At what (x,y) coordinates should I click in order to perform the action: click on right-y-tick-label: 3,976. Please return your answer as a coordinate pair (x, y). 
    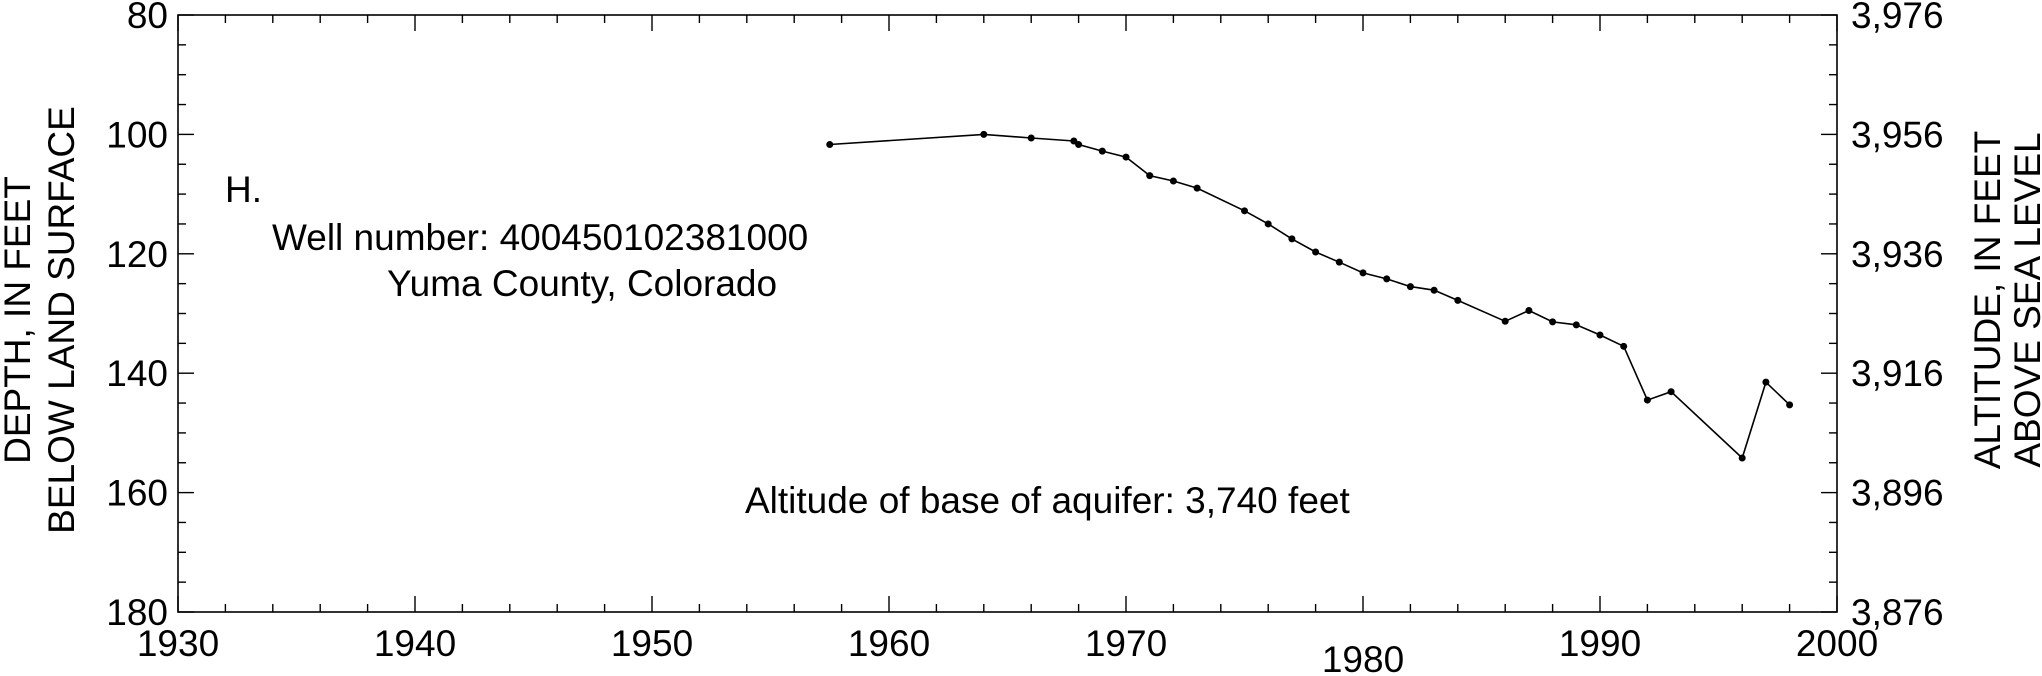
    Looking at the image, I should click on (1897, 18).